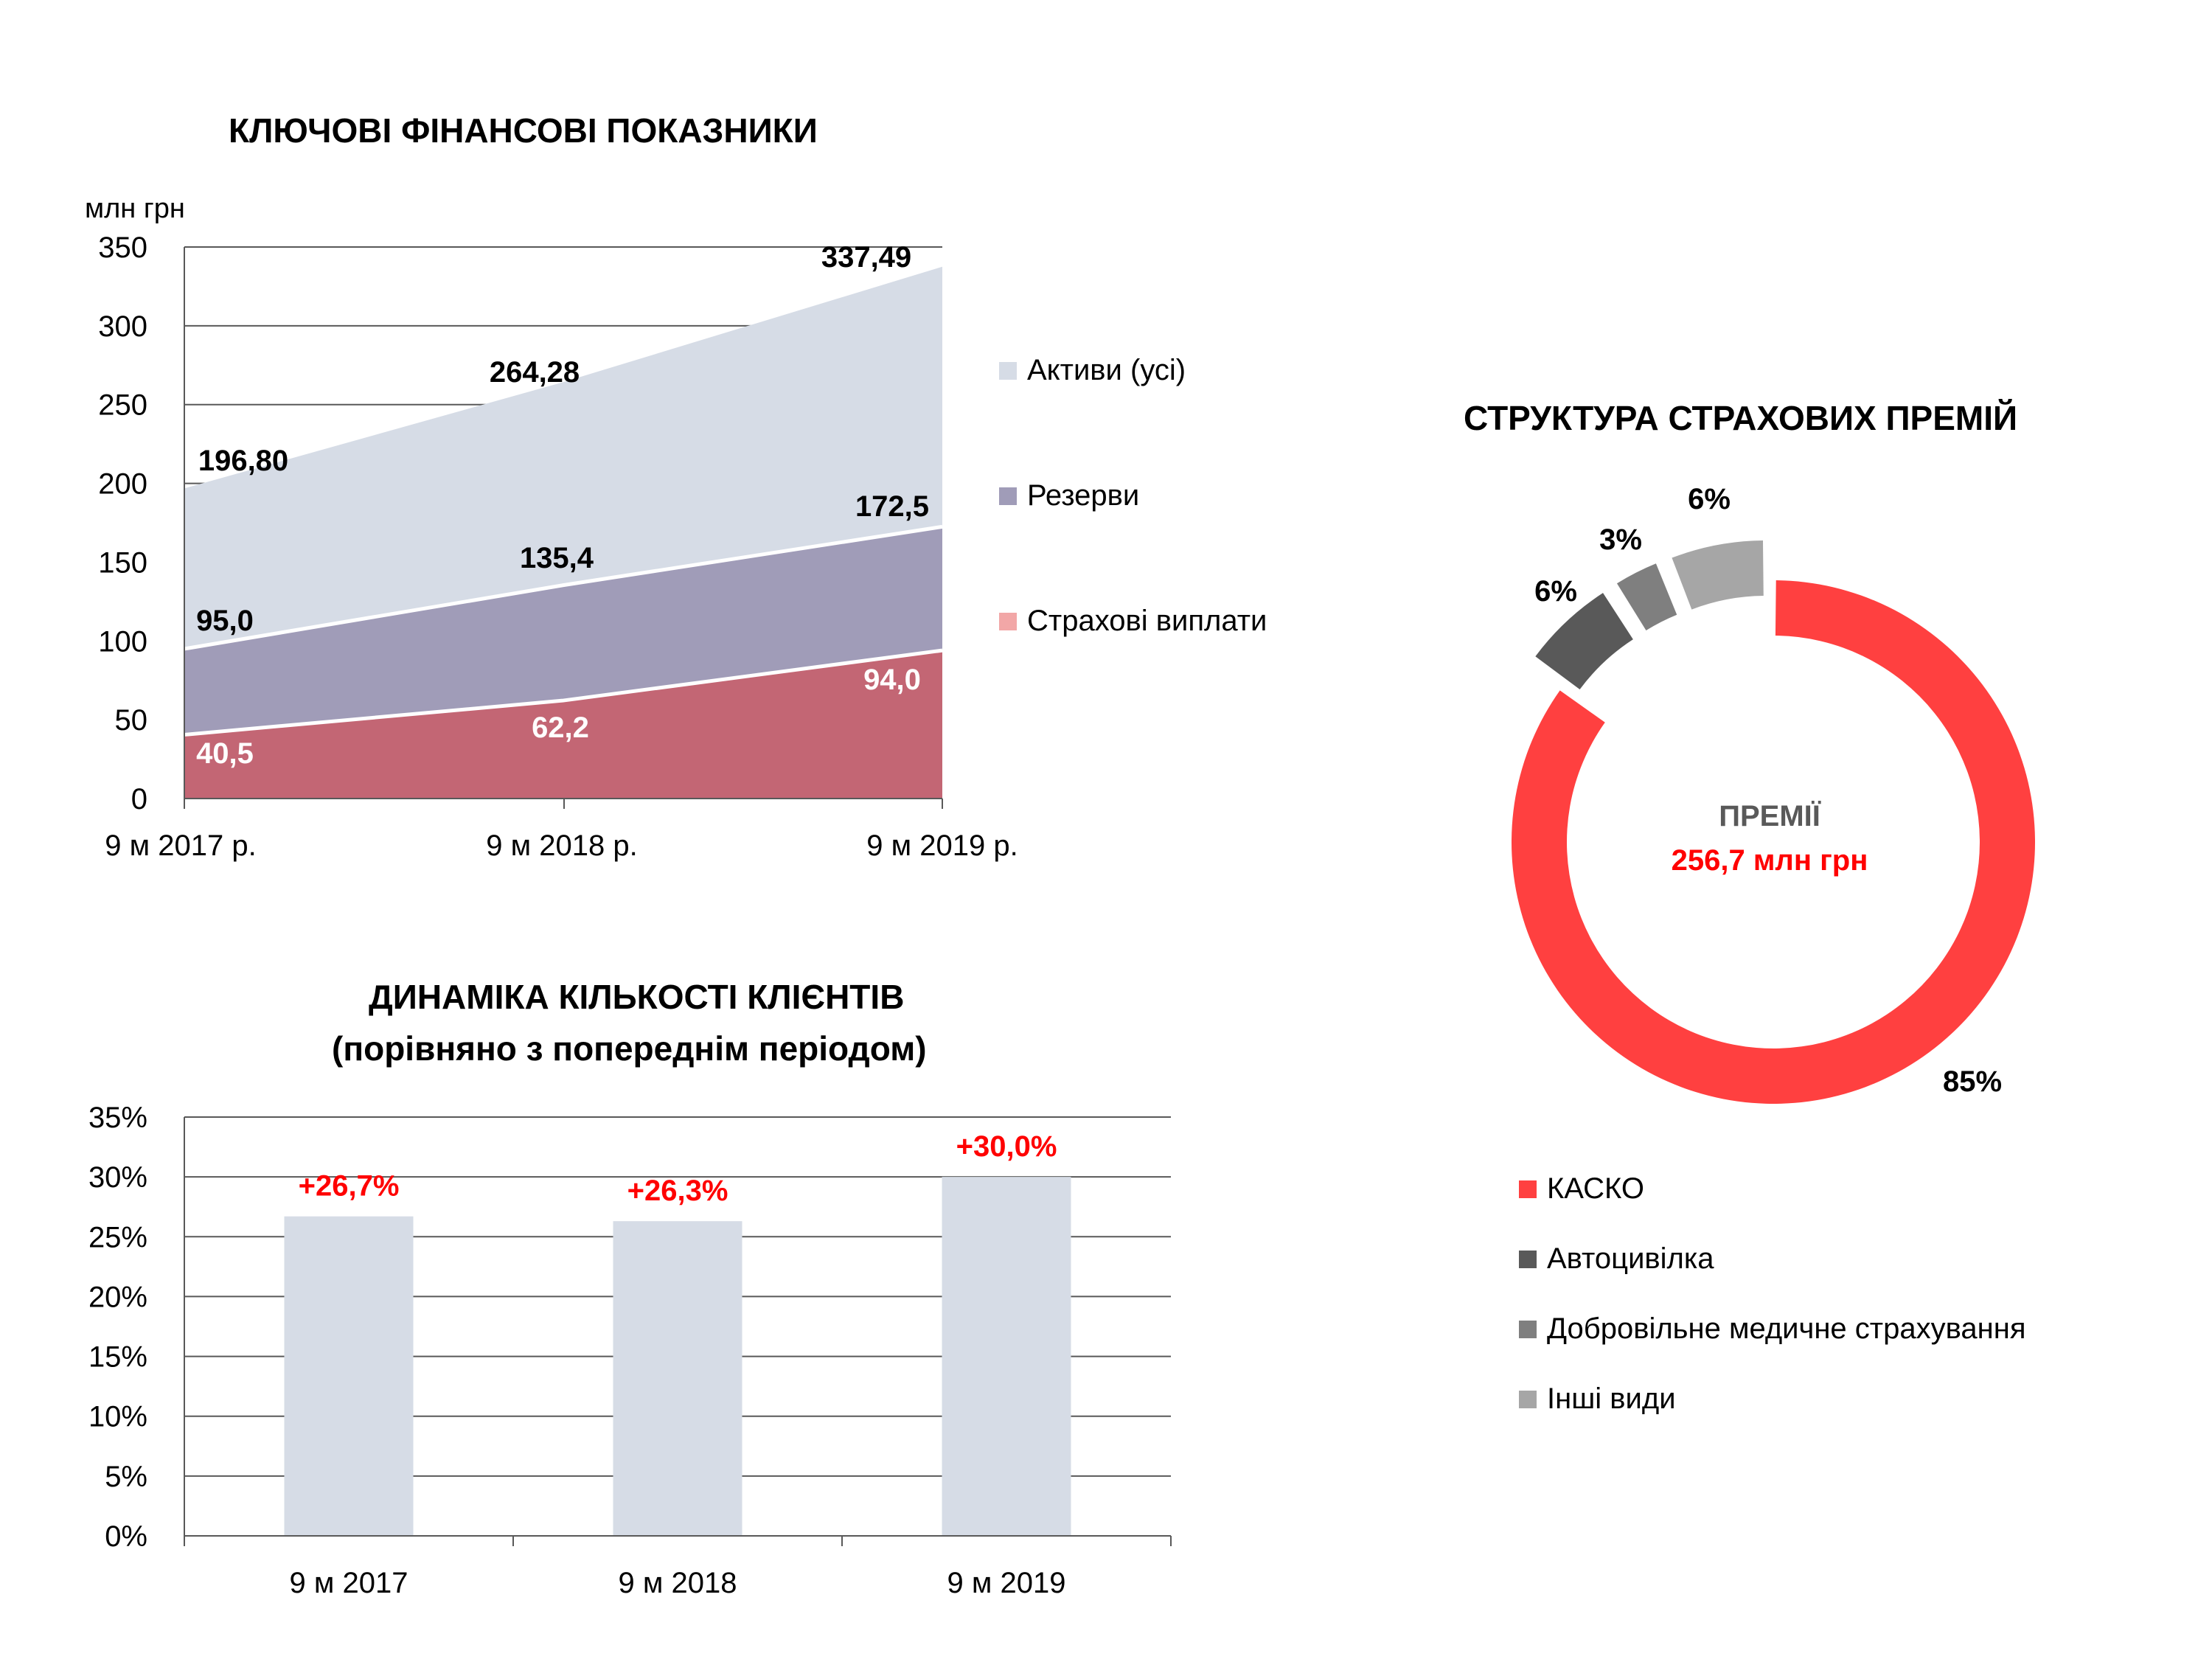 The image size is (2212, 1659). What do you see at coordinates (561, 846) in the screenshot?
I see `x-tick-label: 9 м 2018 р.` at bounding box center [561, 846].